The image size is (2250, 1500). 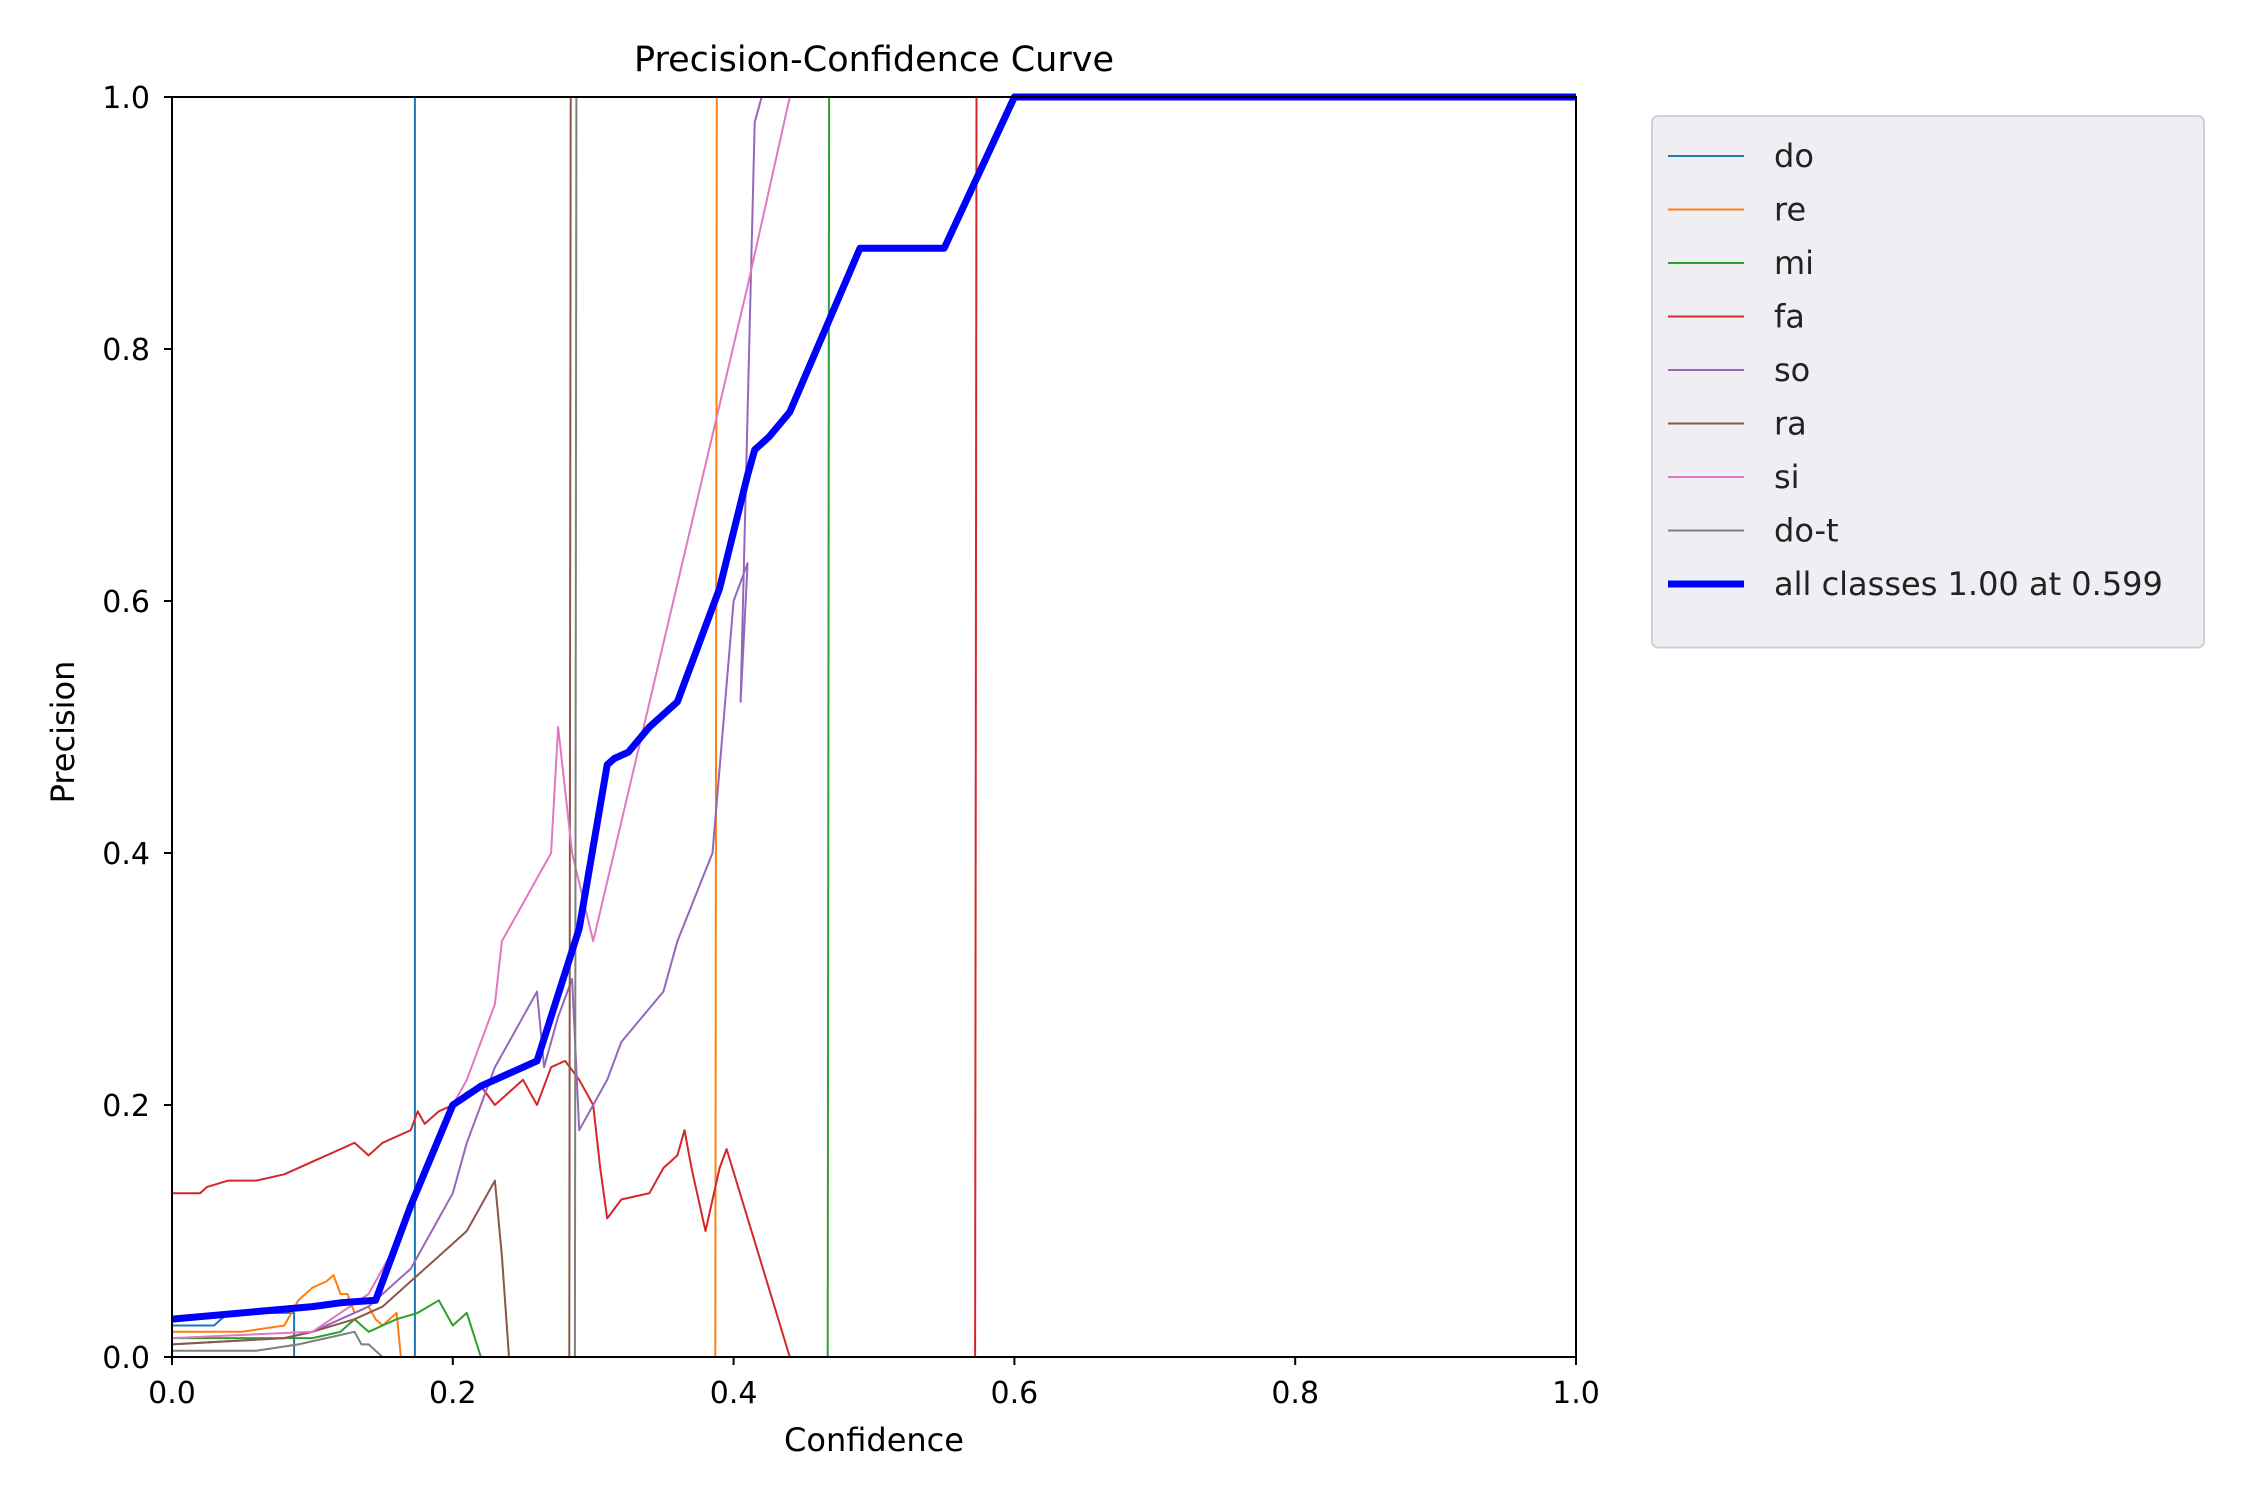 What do you see at coordinates (1792, 370) in the screenshot?
I see `legend-label: so` at bounding box center [1792, 370].